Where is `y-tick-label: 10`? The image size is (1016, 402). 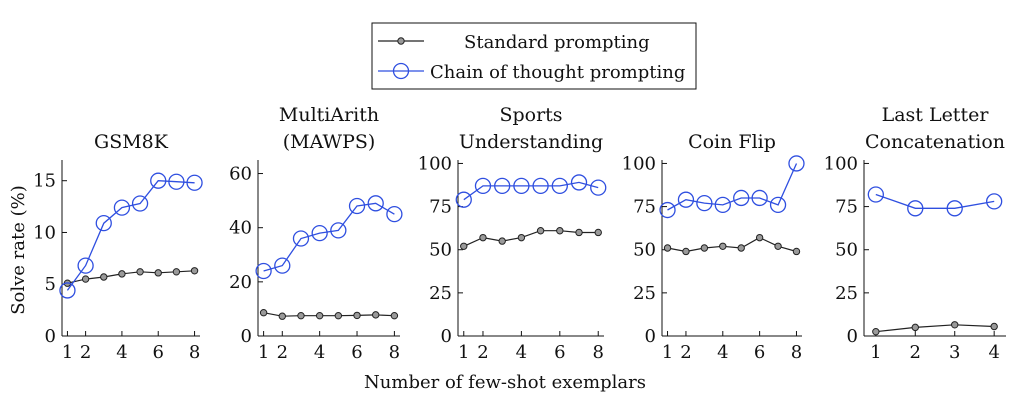 y-tick-label: 10 is located at coordinates (44, 232).